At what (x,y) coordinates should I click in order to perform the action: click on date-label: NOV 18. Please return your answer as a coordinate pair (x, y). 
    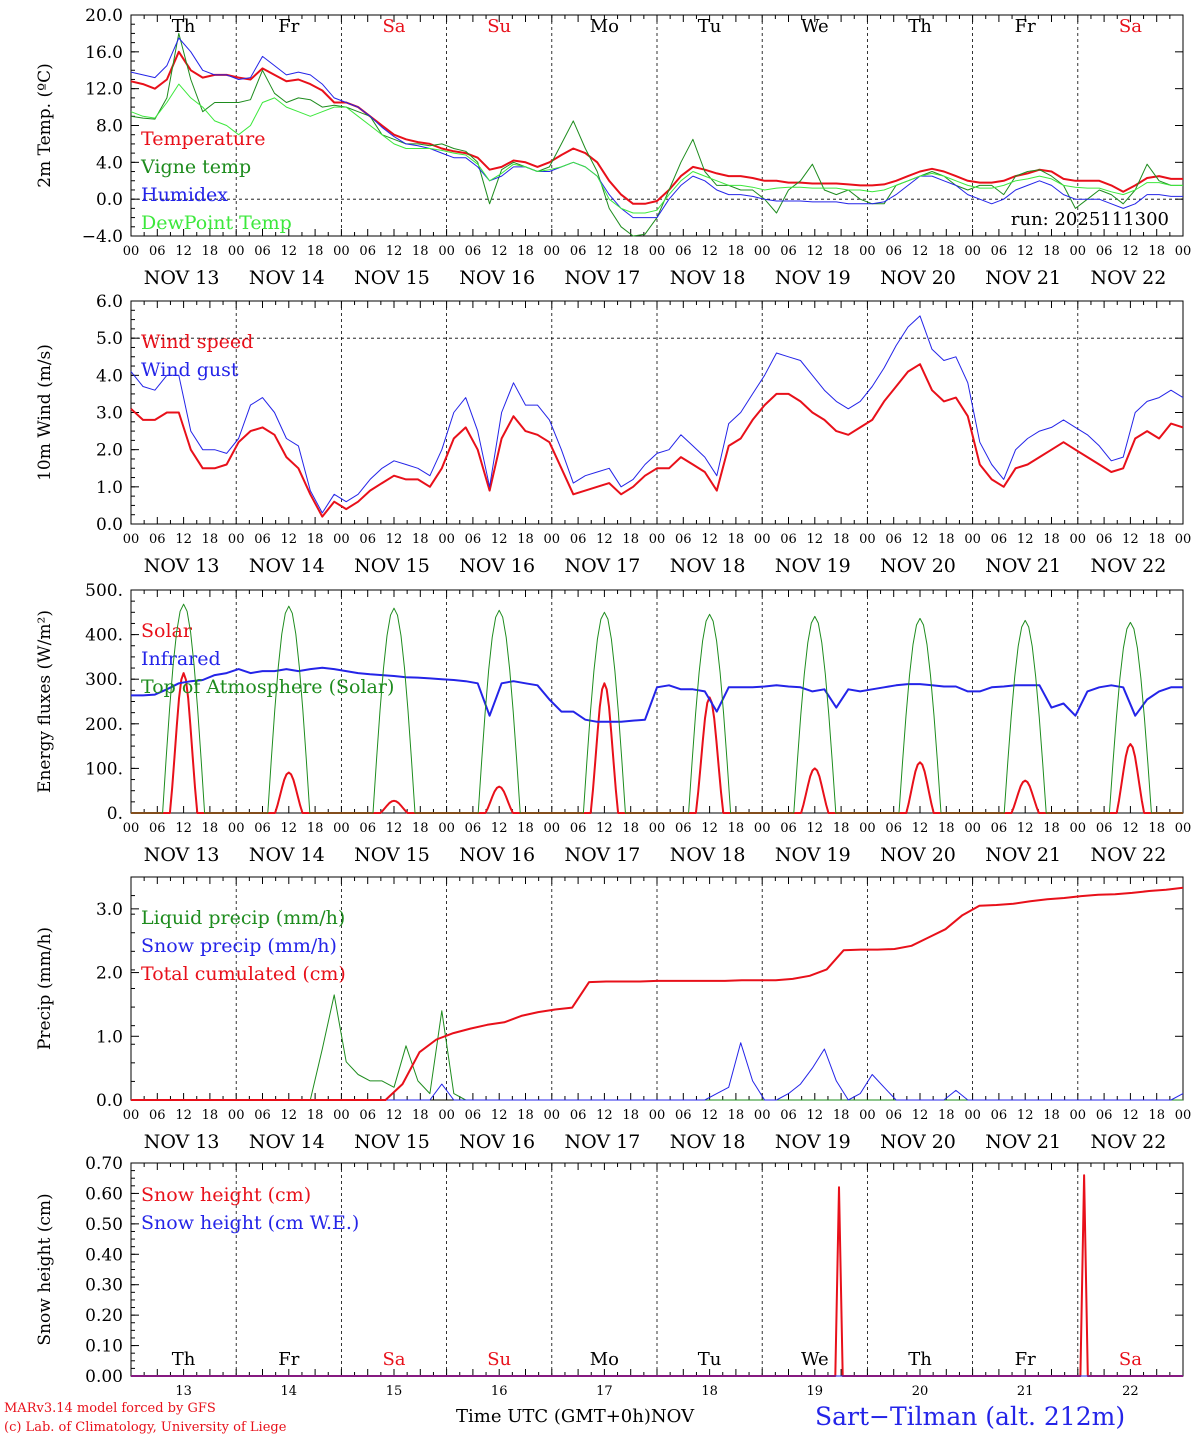
    Looking at the image, I should click on (708, 278).